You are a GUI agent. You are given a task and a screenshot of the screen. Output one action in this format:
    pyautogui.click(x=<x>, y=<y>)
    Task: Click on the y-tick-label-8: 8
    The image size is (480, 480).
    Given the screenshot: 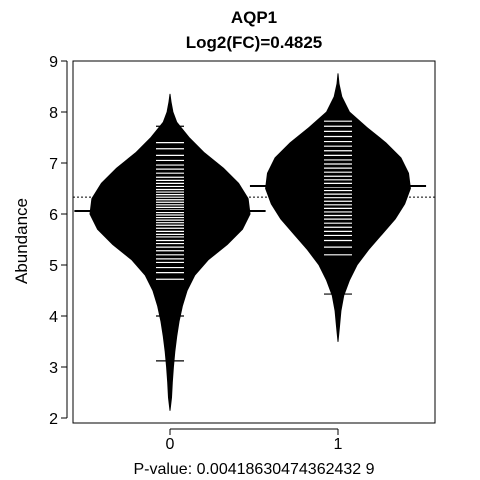 What is the action you would take?
    pyautogui.click(x=53, y=113)
    